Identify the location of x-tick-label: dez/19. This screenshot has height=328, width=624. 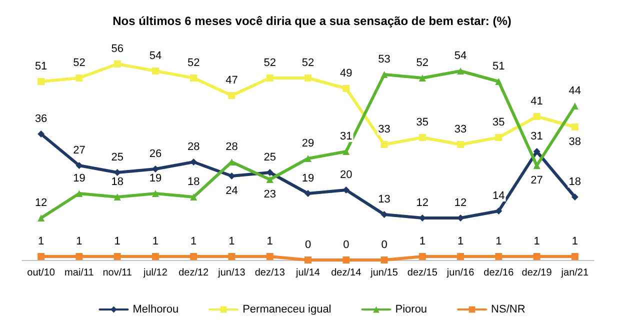
(537, 273).